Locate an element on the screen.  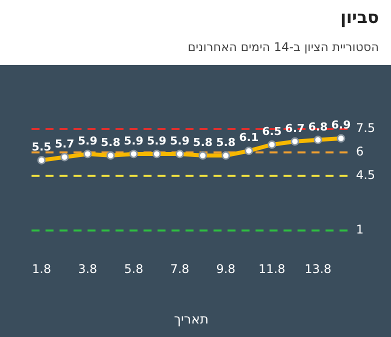
ref-line-label: 7.5 is located at coordinates (366, 128).